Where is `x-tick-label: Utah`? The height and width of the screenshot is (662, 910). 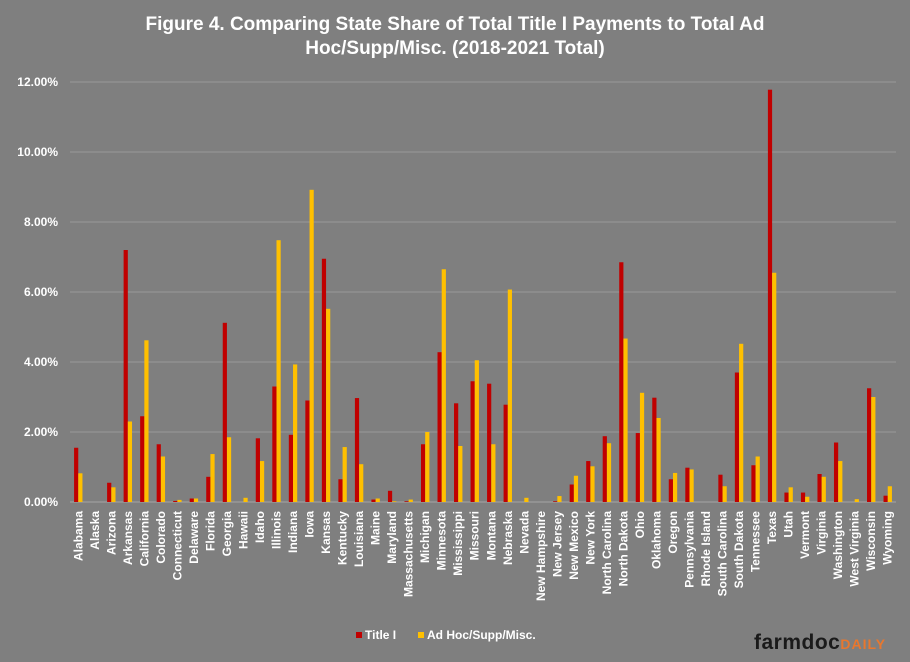 x-tick-label: Utah is located at coordinates (789, 524).